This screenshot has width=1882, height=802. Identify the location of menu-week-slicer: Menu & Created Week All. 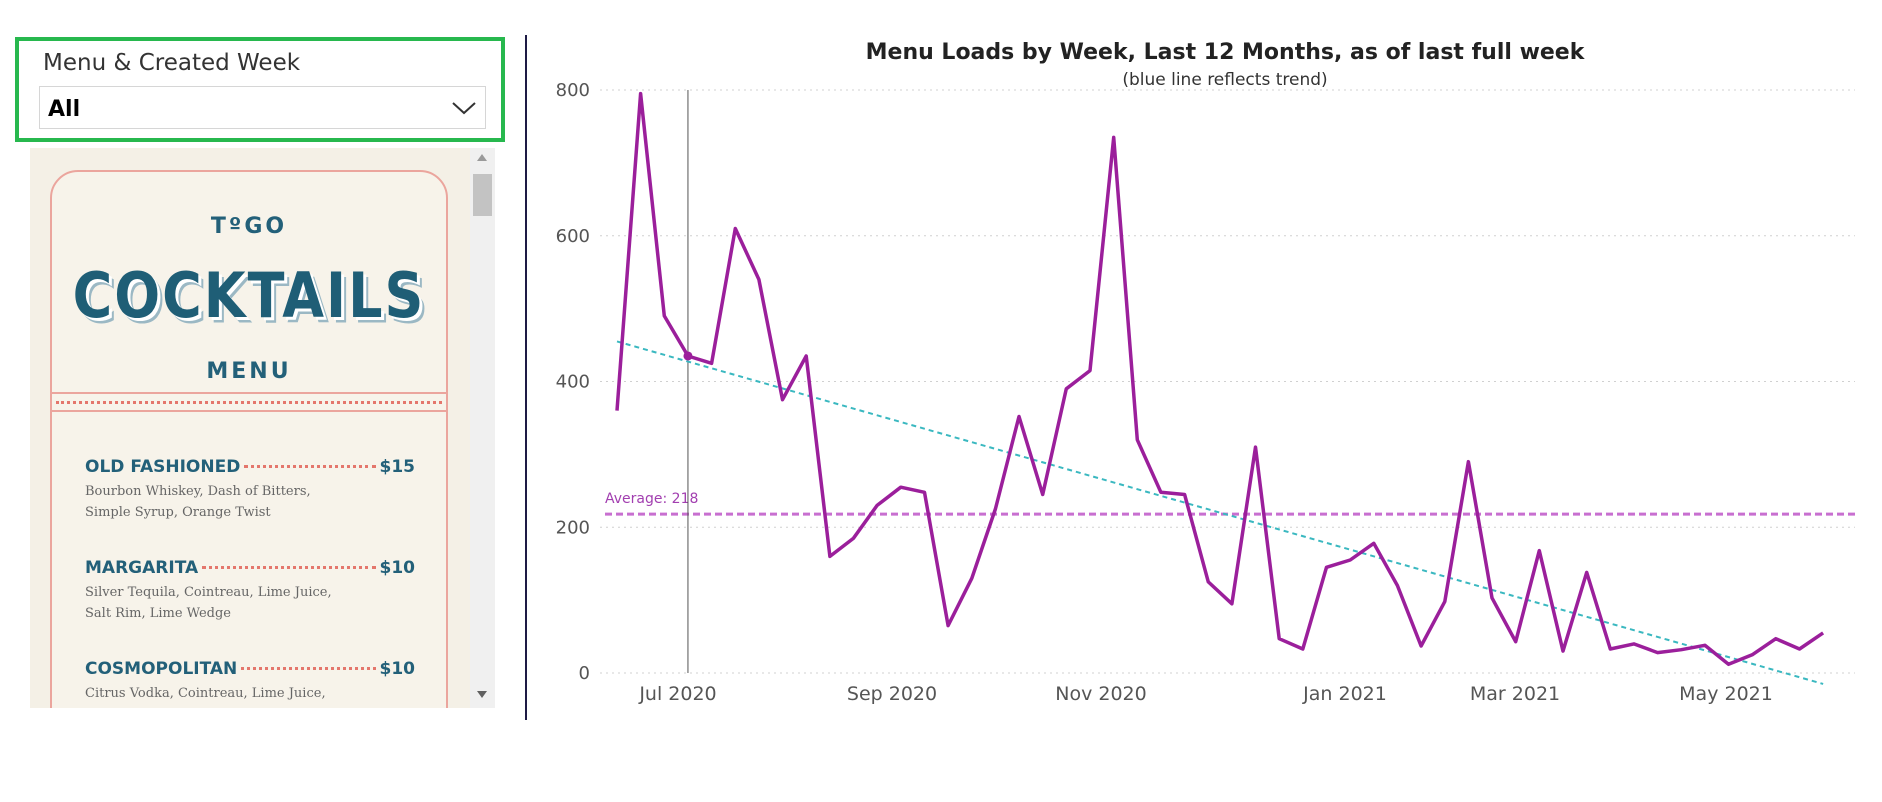
(260, 89).